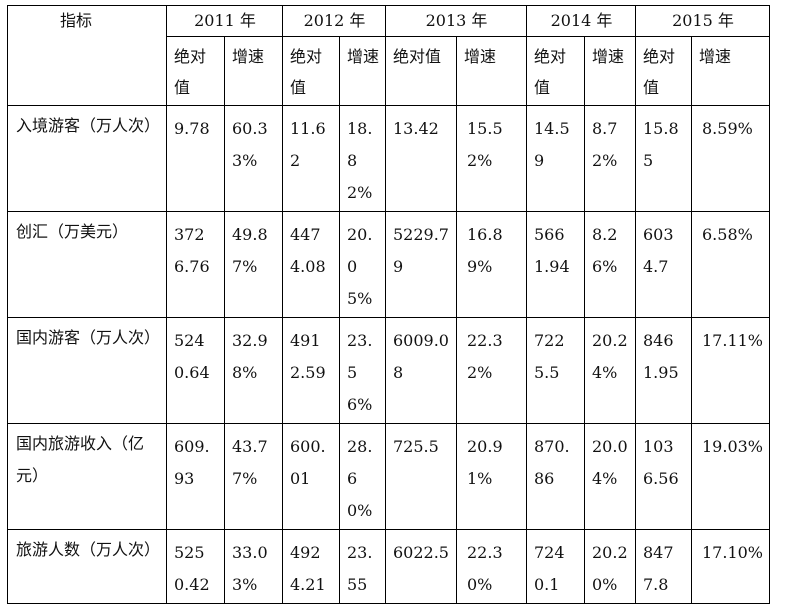 This screenshot has height=604, width=793. Describe the element at coordinates (87, 264) in the screenshot. I see `row-label: 创汇（万美元）` at that location.